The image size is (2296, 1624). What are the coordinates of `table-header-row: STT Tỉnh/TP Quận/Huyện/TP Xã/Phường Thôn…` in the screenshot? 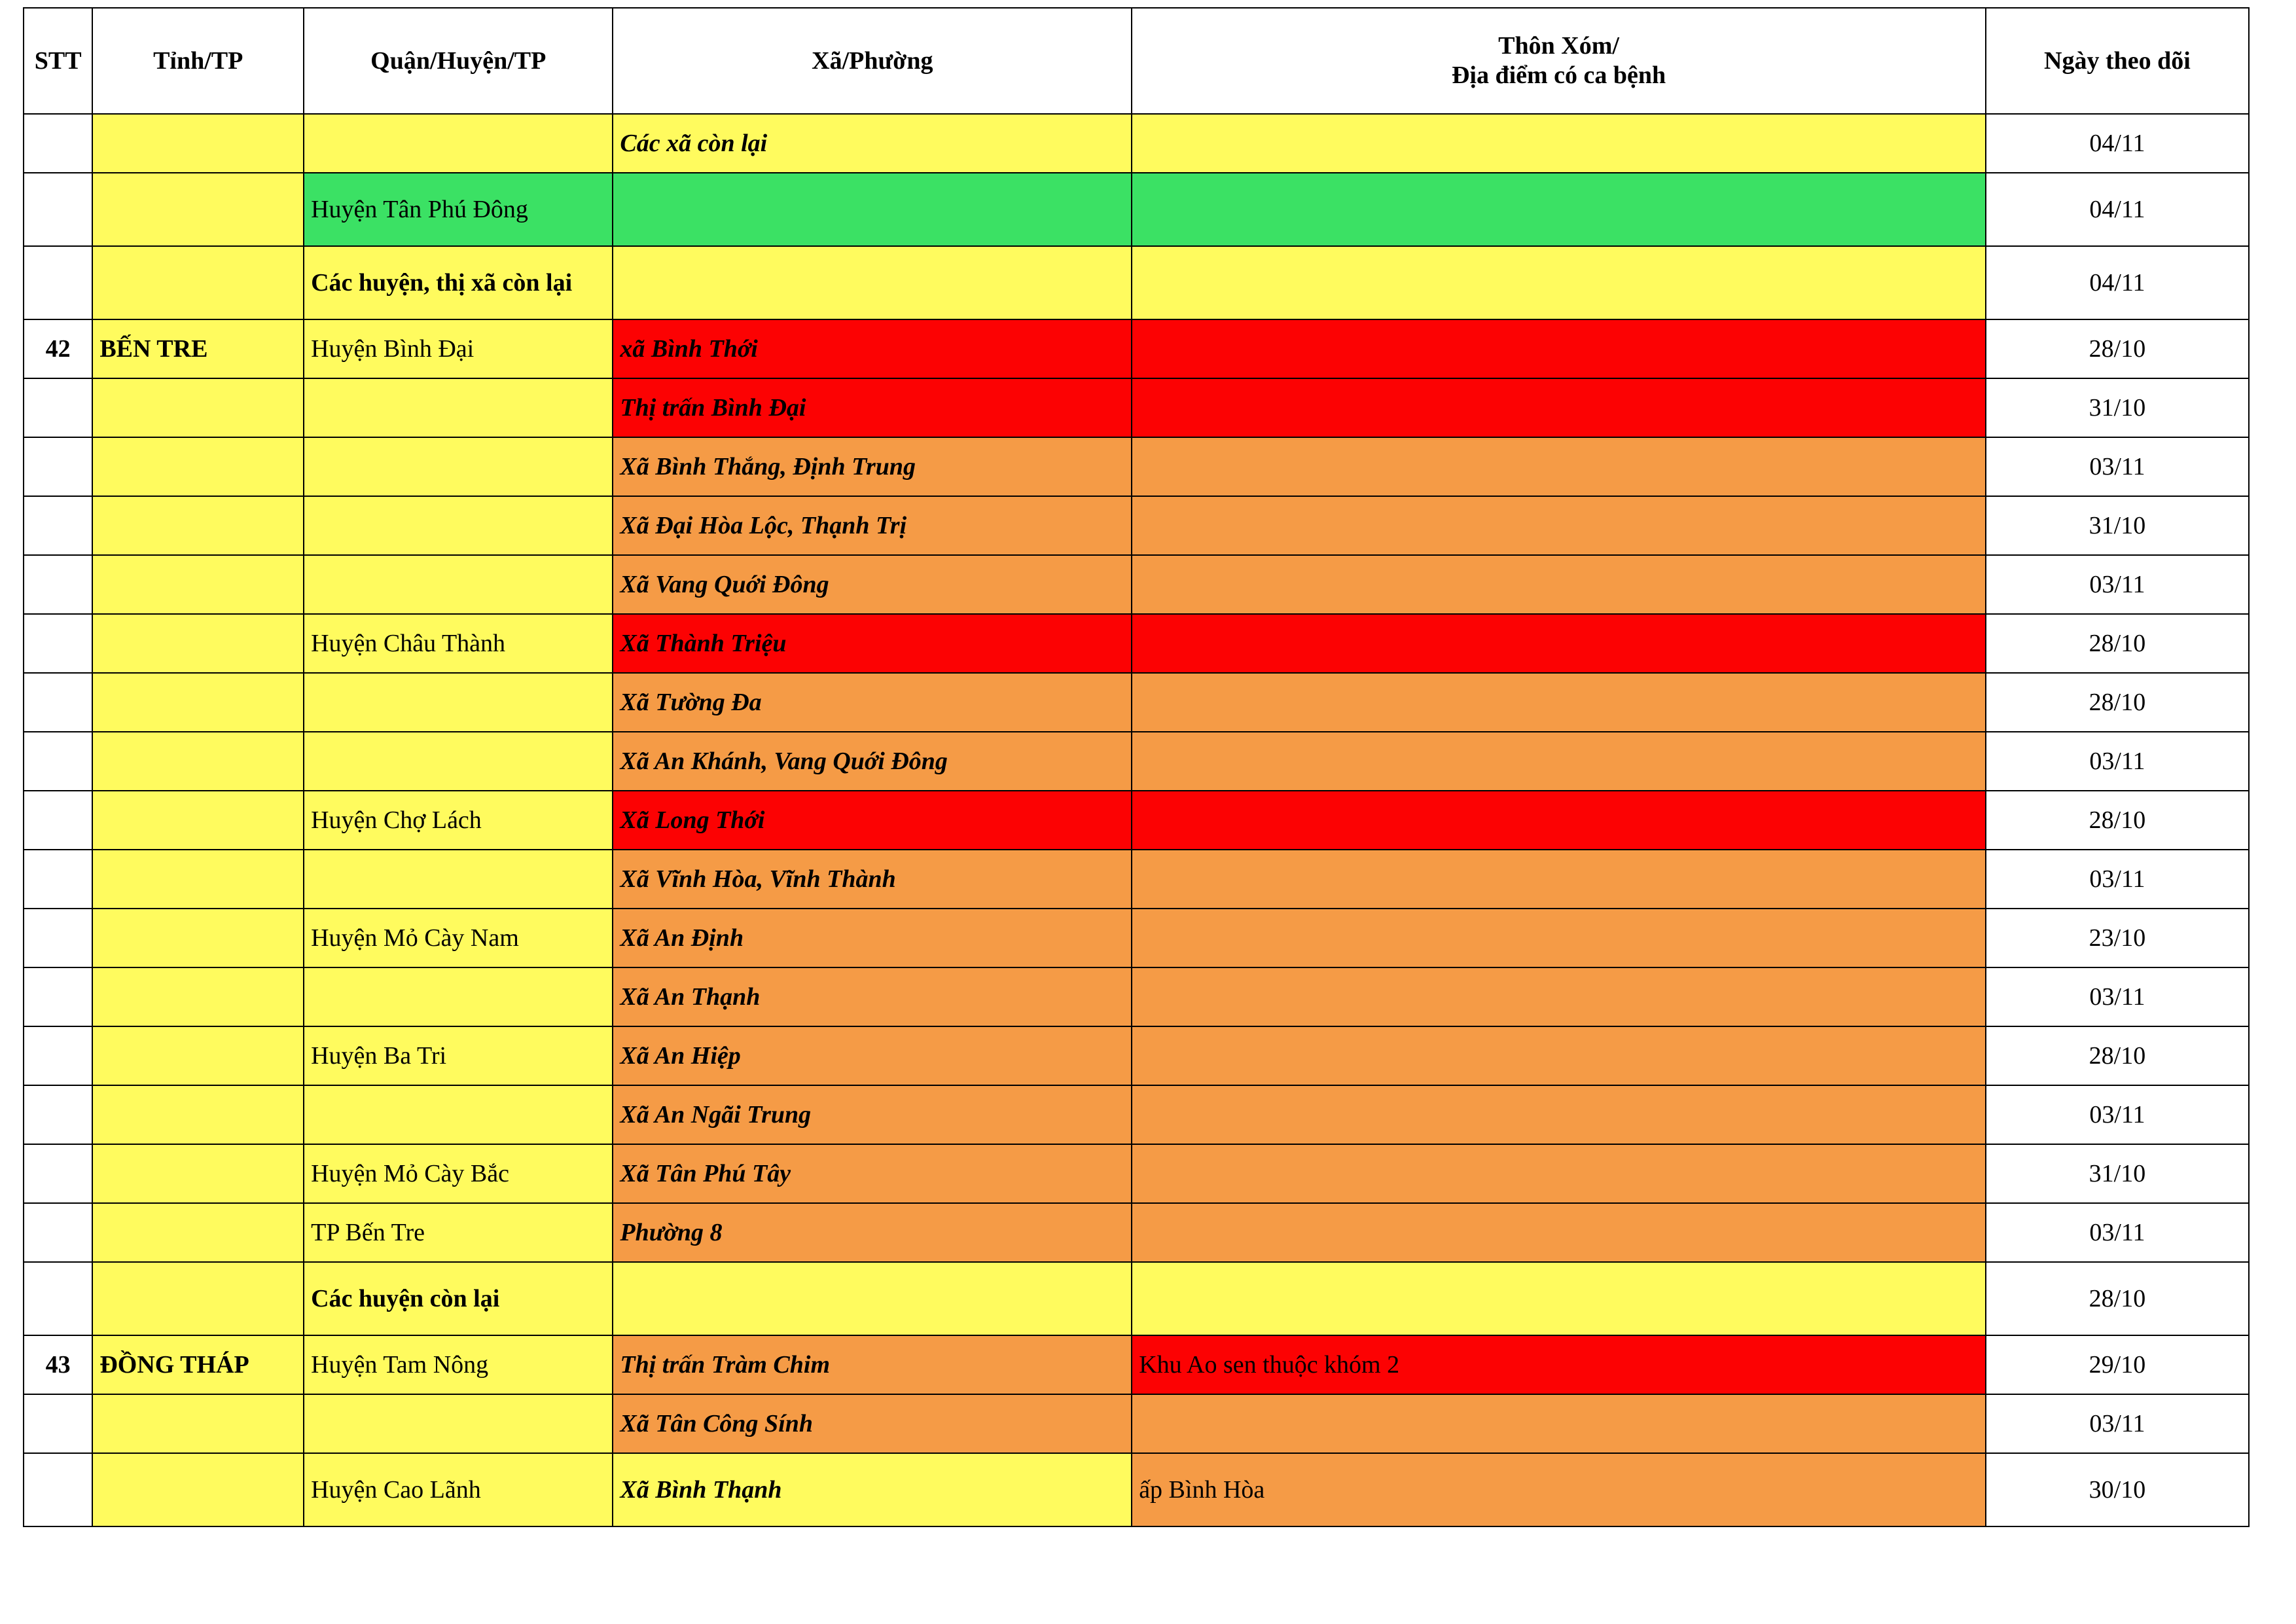 It's located at (1136, 61).